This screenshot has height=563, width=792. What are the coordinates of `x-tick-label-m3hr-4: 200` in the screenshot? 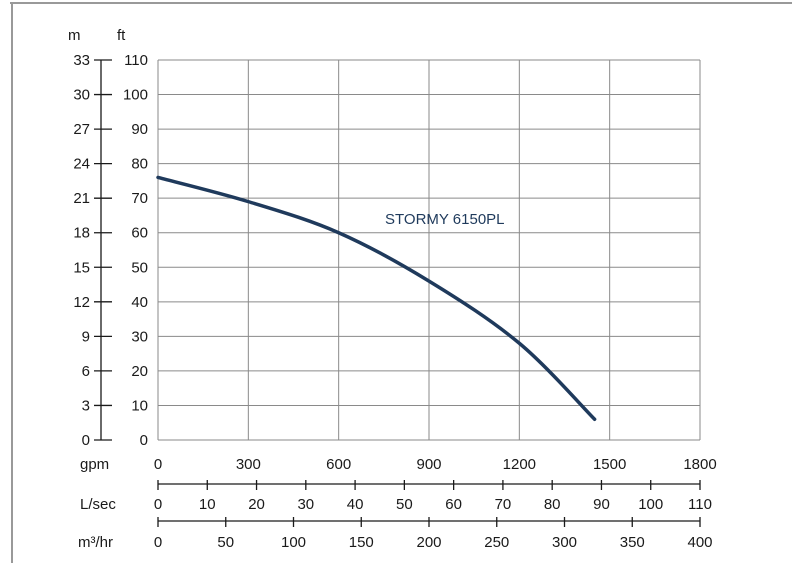 It's located at (428, 542).